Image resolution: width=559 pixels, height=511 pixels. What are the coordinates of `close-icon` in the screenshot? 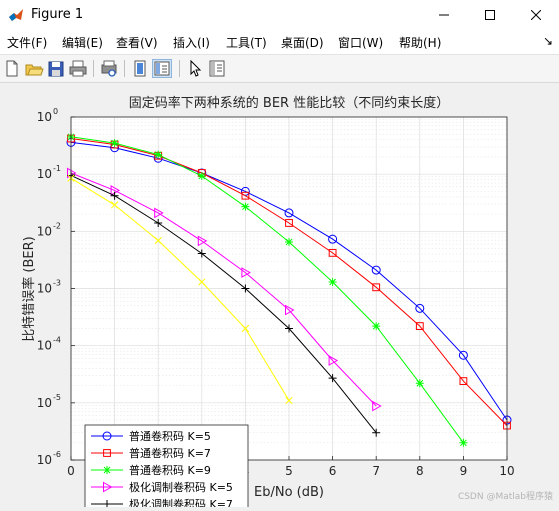 It's located at (536, 15).